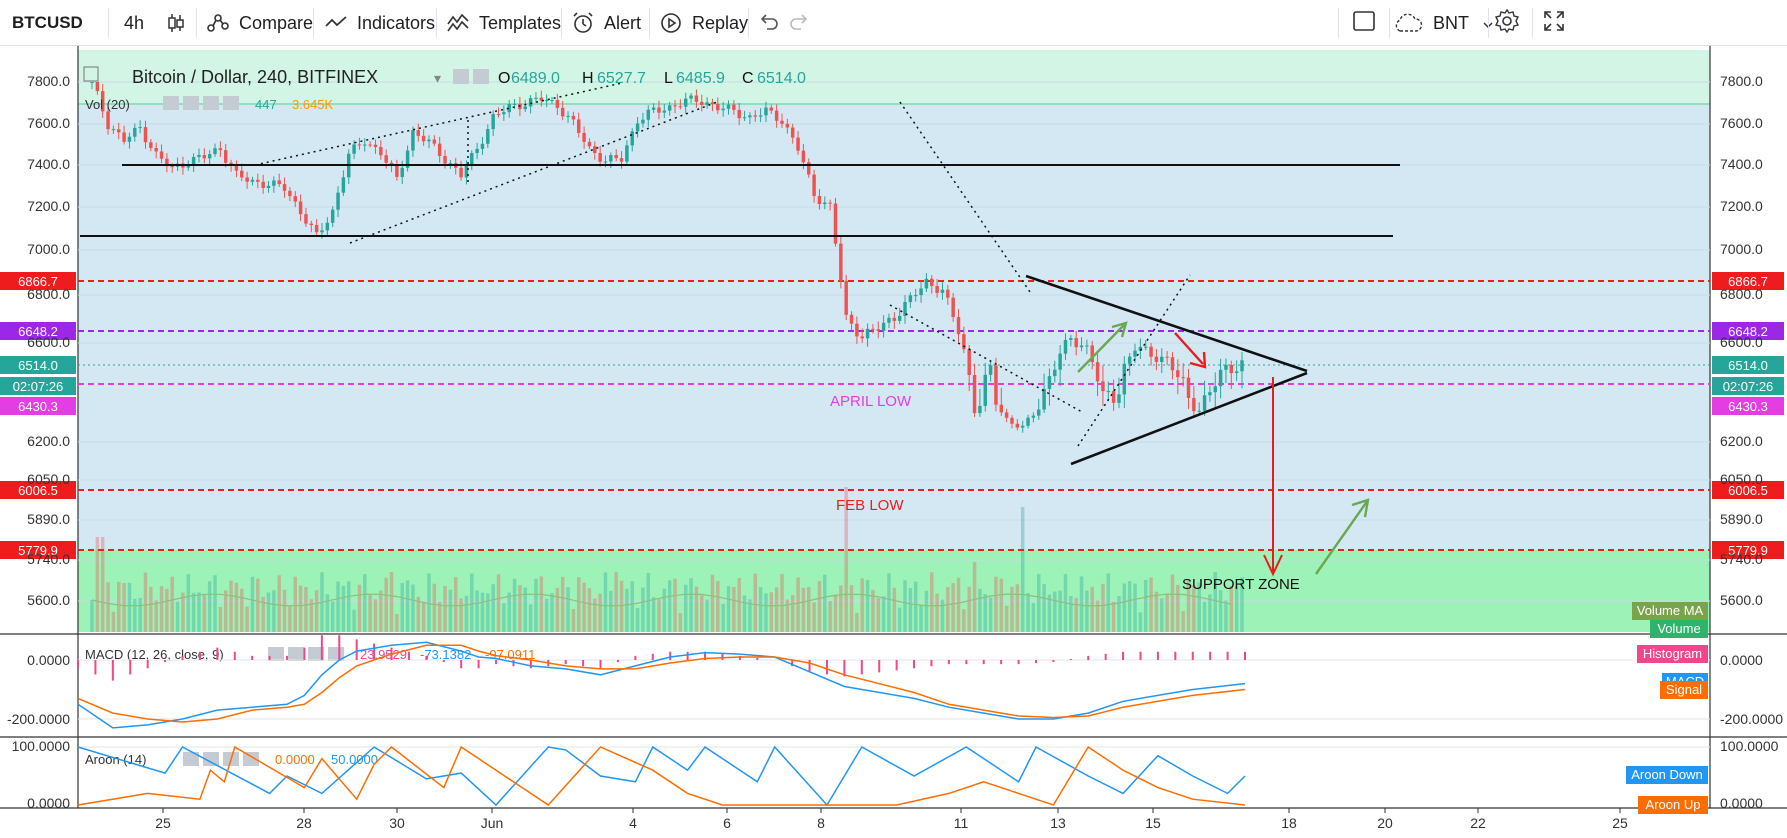 This screenshot has height=838, width=1787. What do you see at coordinates (38, 281) in the screenshot?
I see `price-tag-left-label: 6866.7` at bounding box center [38, 281].